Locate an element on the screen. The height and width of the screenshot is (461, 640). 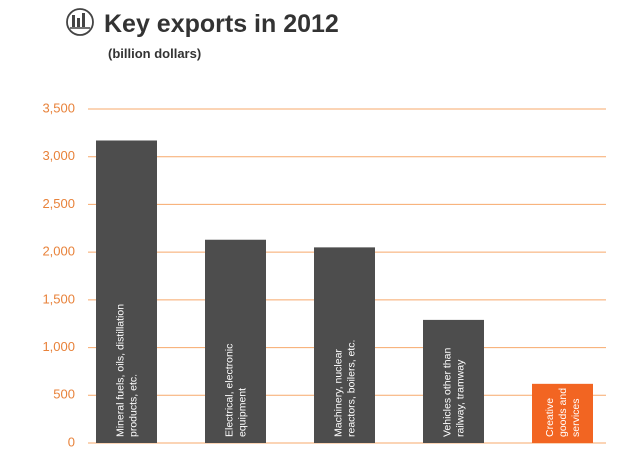
y-tick-label: 2,000 is located at coordinates (58, 251).